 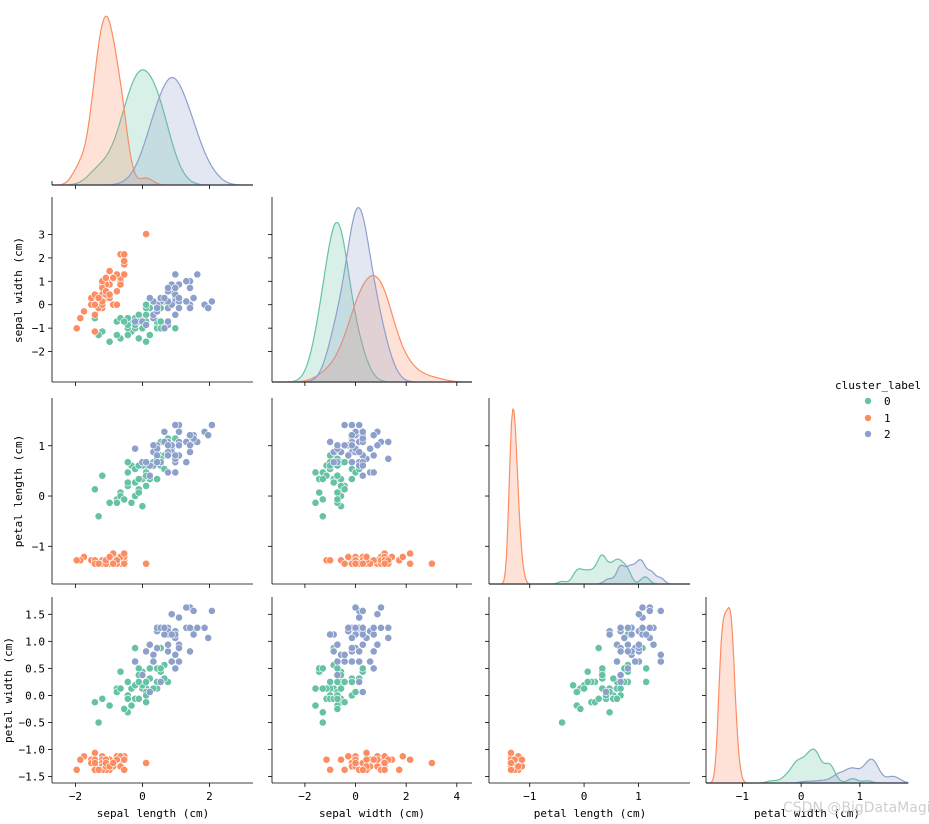 What do you see at coordinates (35, 695) in the screenshot?
I see `y-tick-label-3-3: 0.0` at bounding box center [35, 695].